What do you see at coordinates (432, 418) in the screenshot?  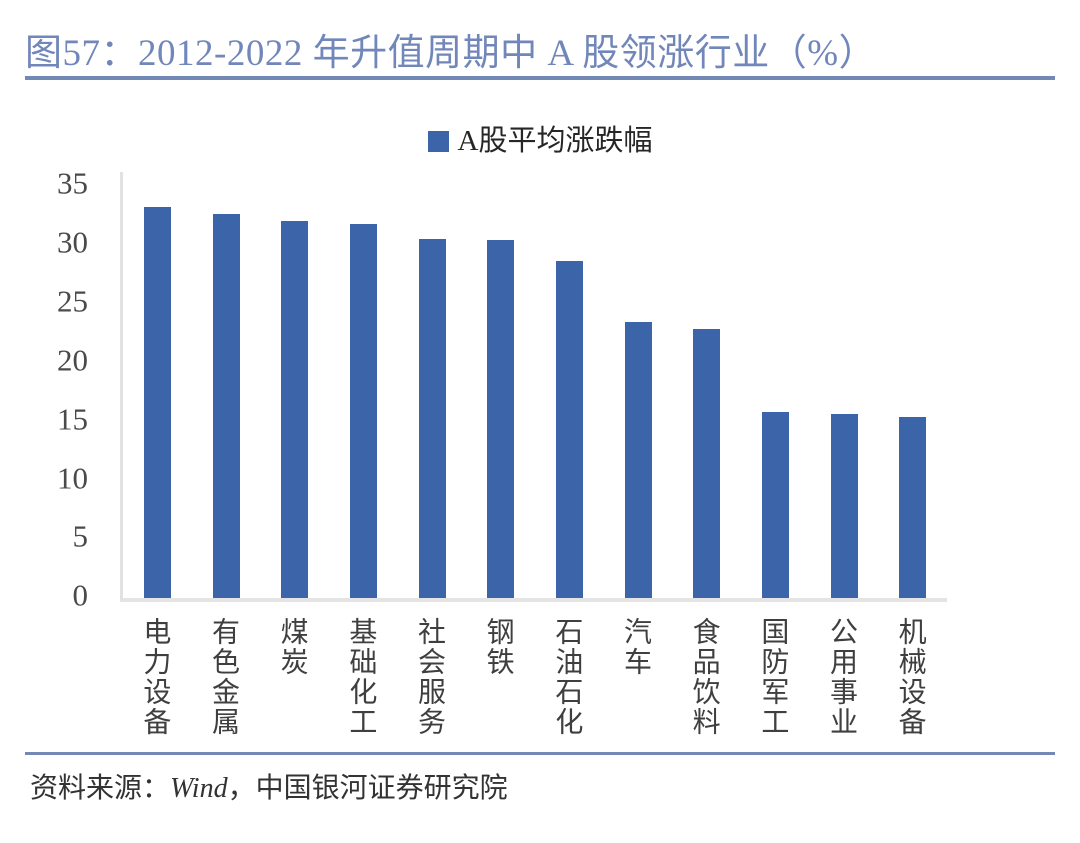 I see `bar-社会服务` at bounding box center [432, 418].